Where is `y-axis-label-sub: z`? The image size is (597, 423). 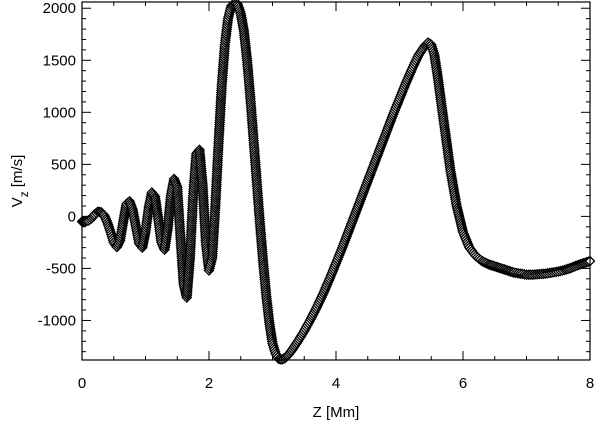
y-axis-label-sub: z is located at coordinates (24, 194).